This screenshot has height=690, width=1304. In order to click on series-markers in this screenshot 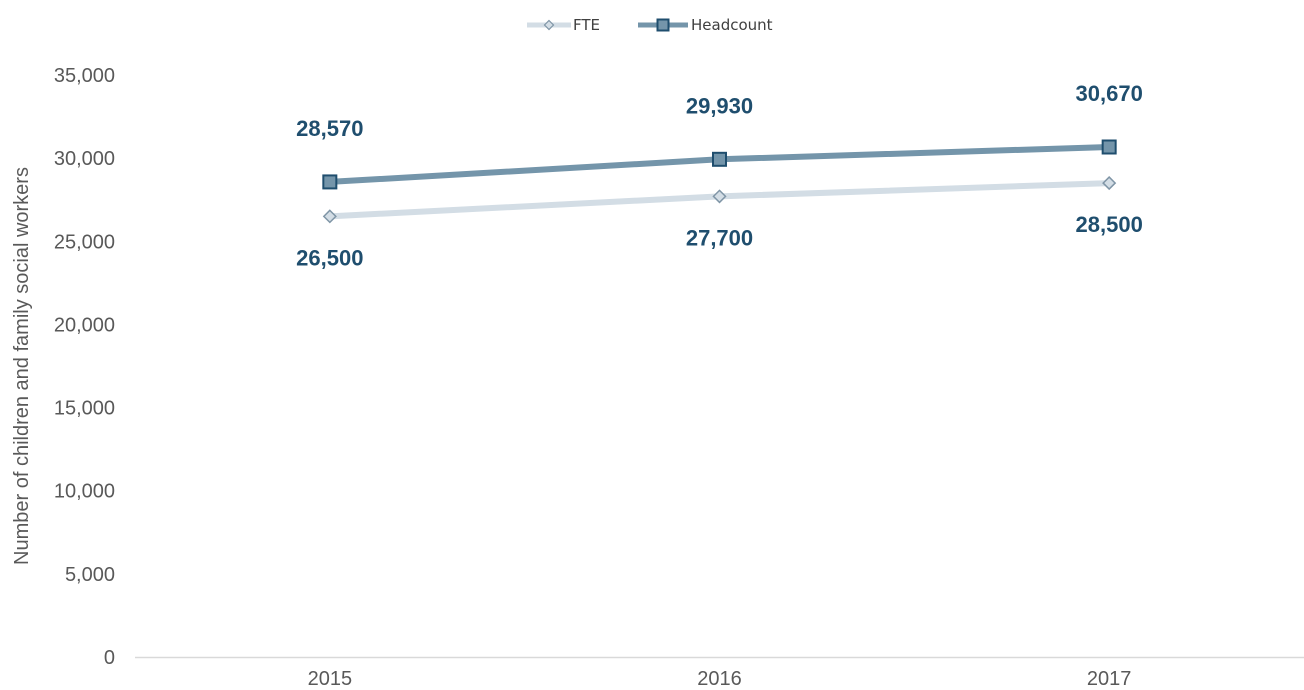, I will do `click(719, 181)`.